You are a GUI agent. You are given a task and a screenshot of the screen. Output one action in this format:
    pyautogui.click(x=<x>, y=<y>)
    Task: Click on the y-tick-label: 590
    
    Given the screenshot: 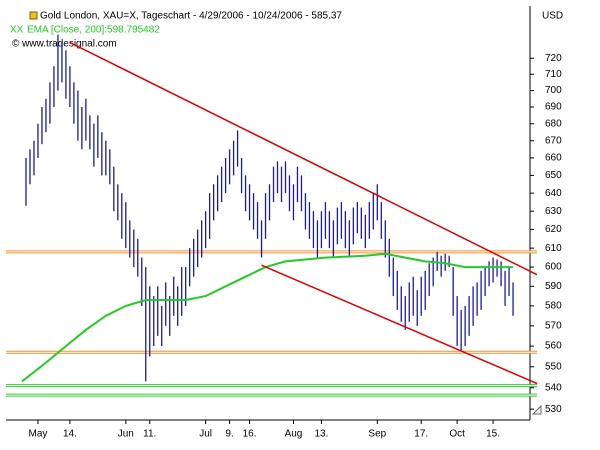 What is the action you would take?
    pyautogui.click(x=553, y=286)
    